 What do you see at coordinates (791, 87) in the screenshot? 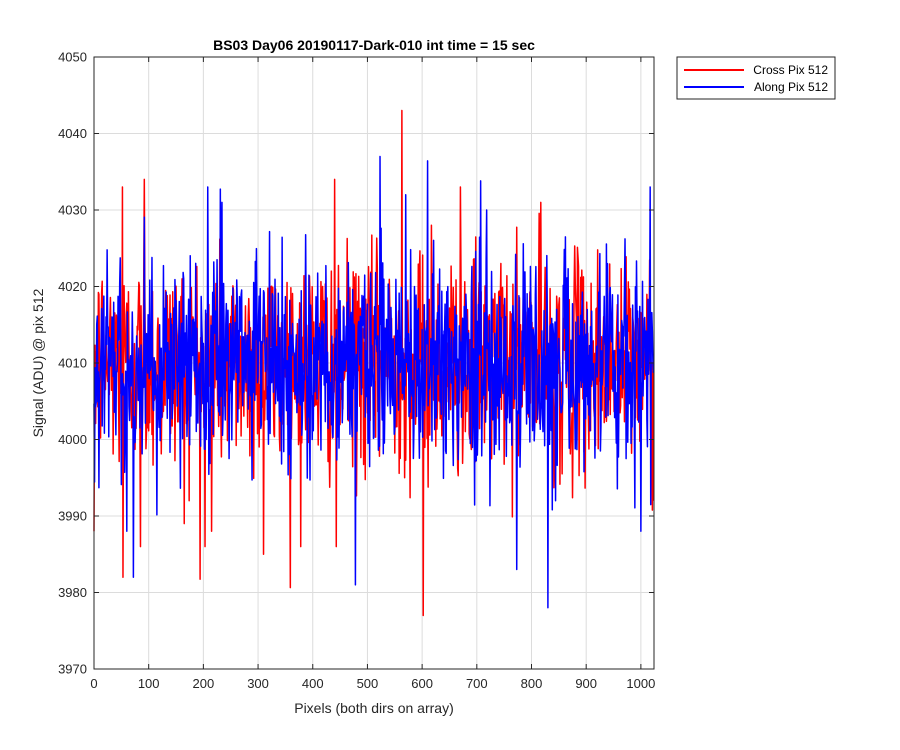
I see `legend-label-along: Along Pix 512` at bounding box center [791, 87].